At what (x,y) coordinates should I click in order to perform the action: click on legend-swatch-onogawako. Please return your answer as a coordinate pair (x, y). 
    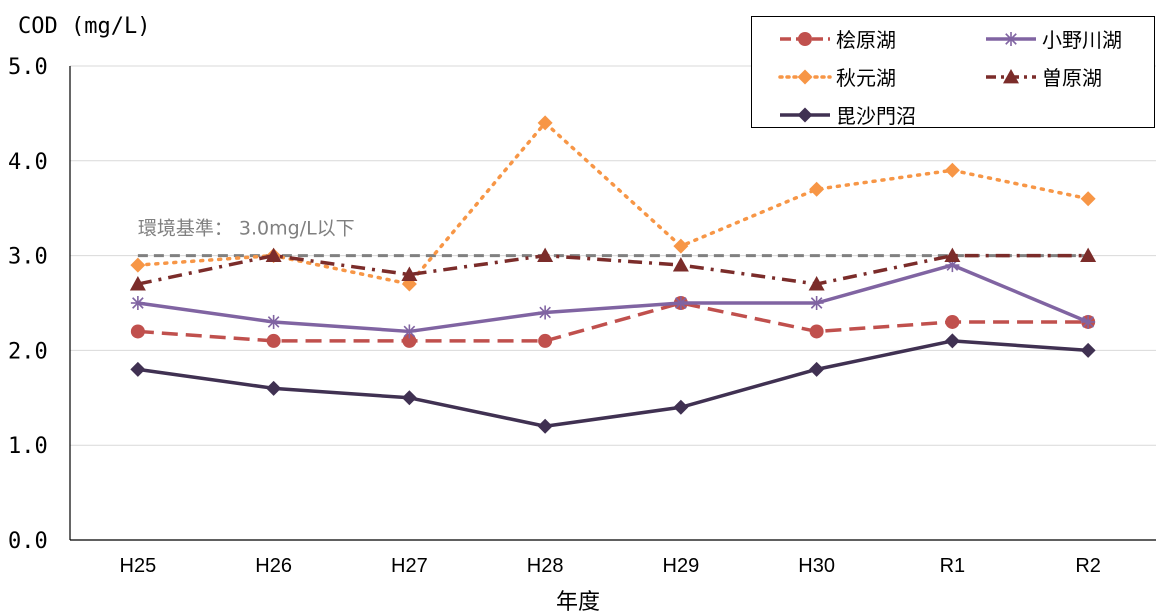
    Looking at the image, I should click on (1011, 38).